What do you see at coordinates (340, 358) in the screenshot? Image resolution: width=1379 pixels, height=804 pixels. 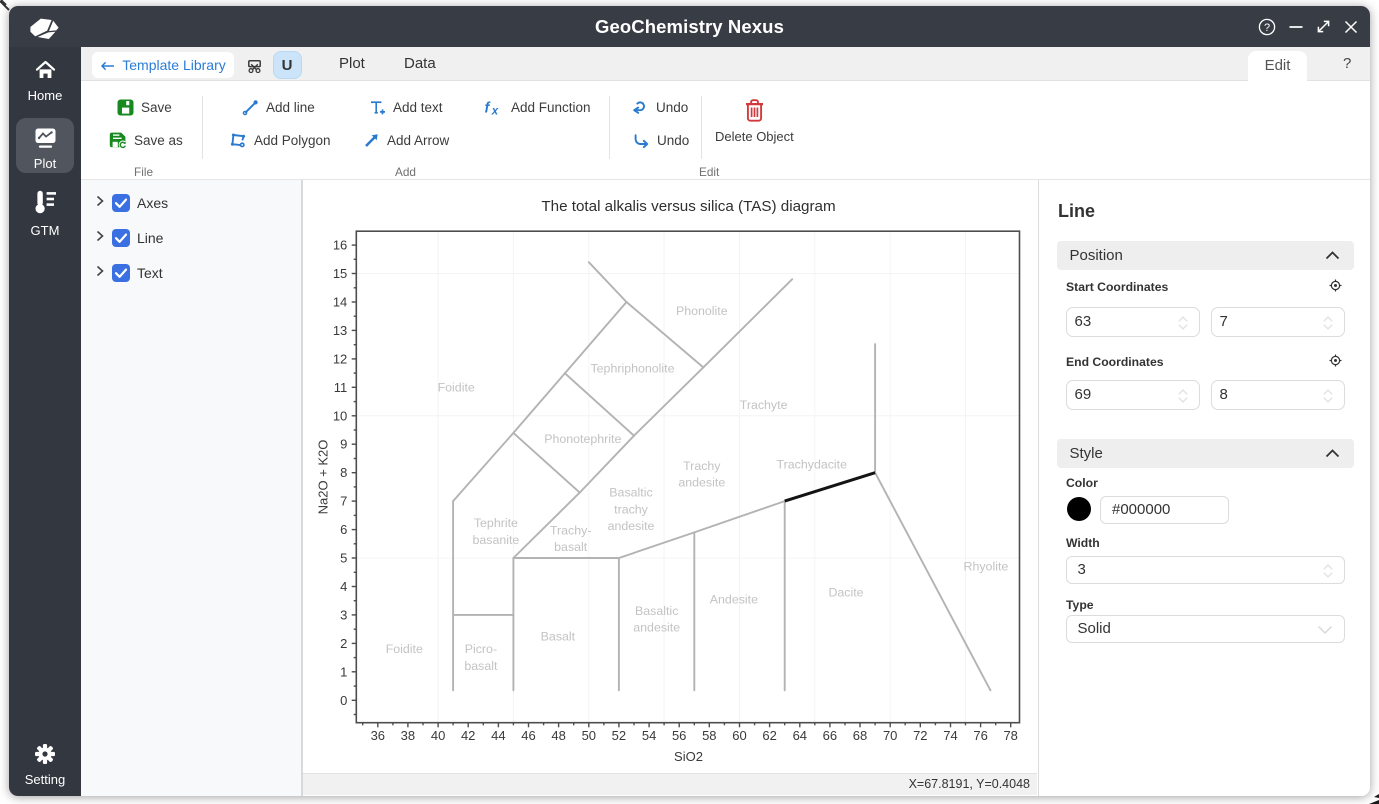 I see `svg-text: 12` at bounding box center [340, 358].